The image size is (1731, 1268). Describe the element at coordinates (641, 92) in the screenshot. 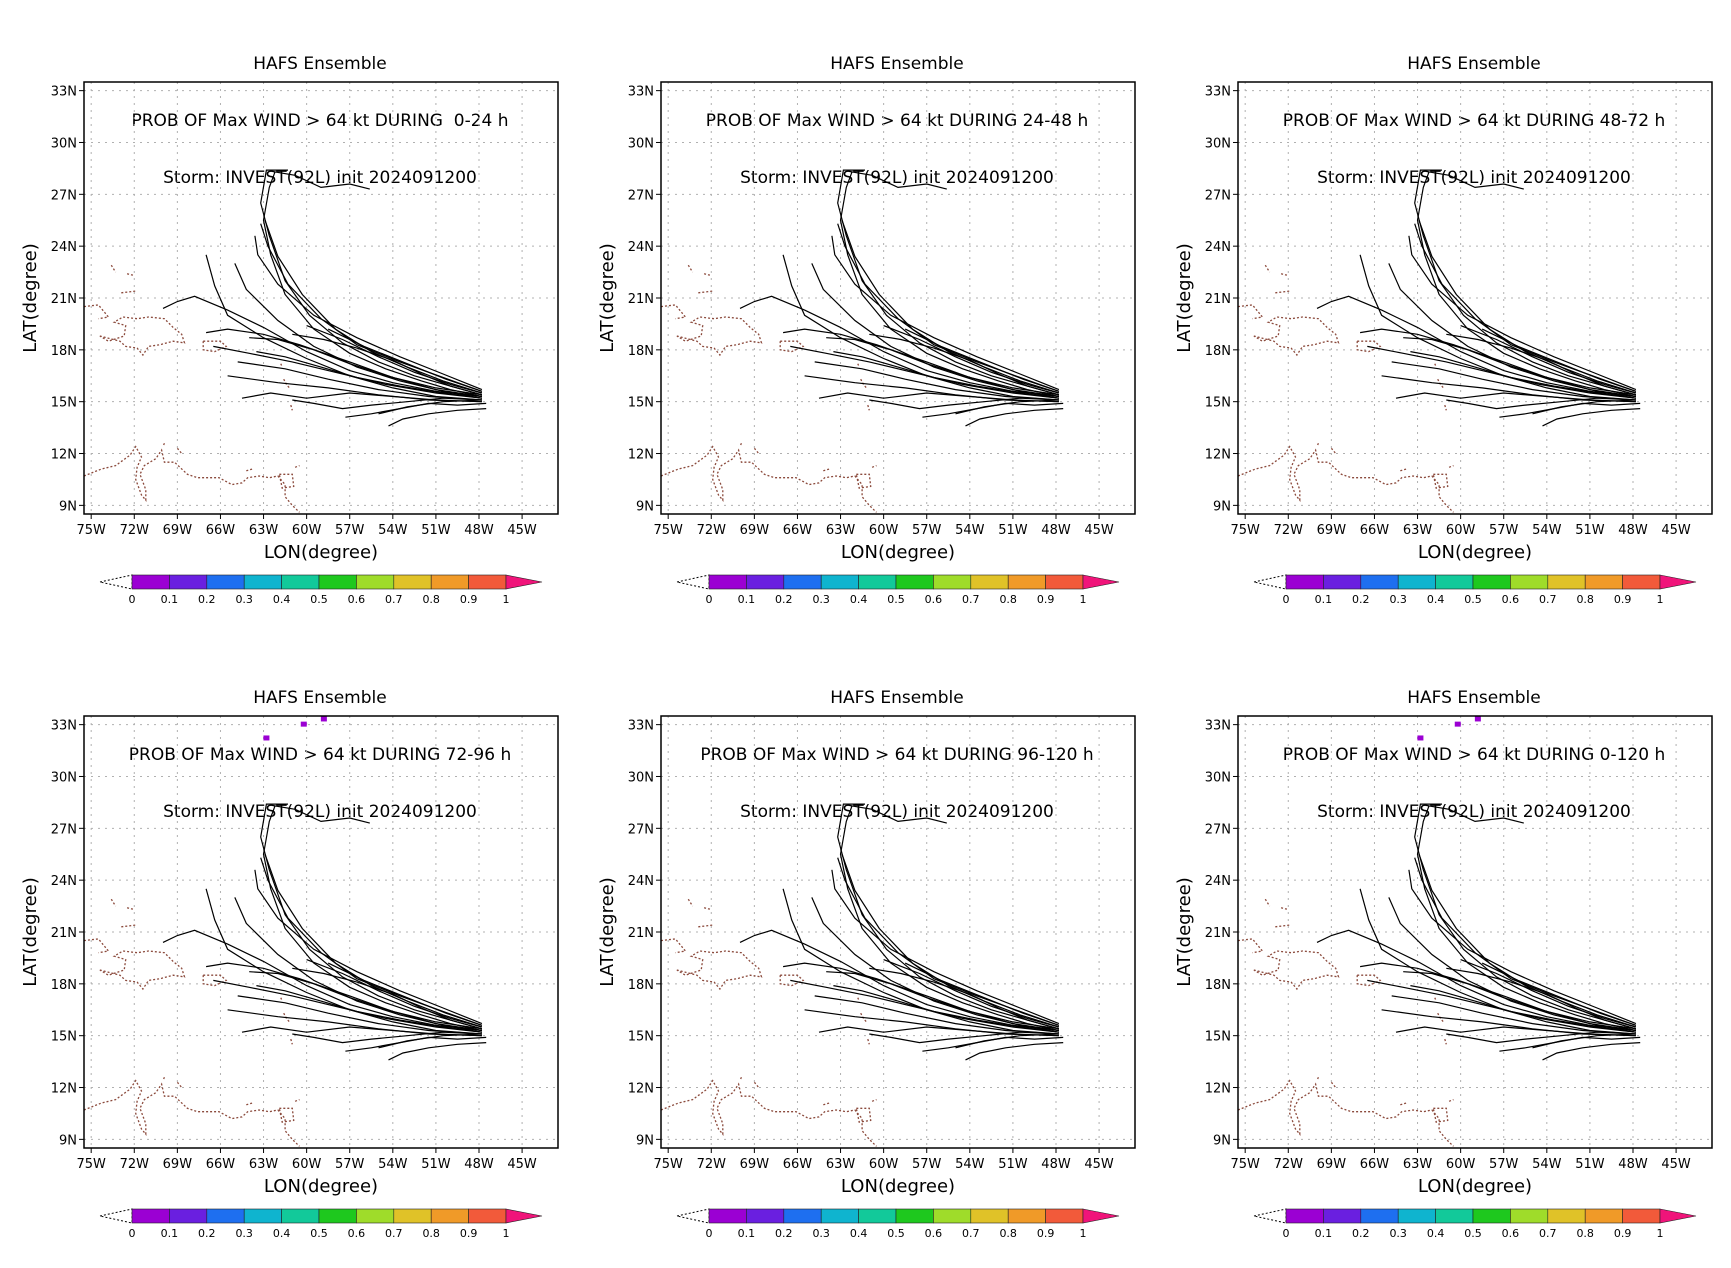

I see `y-tick-label: 33N` at that location.